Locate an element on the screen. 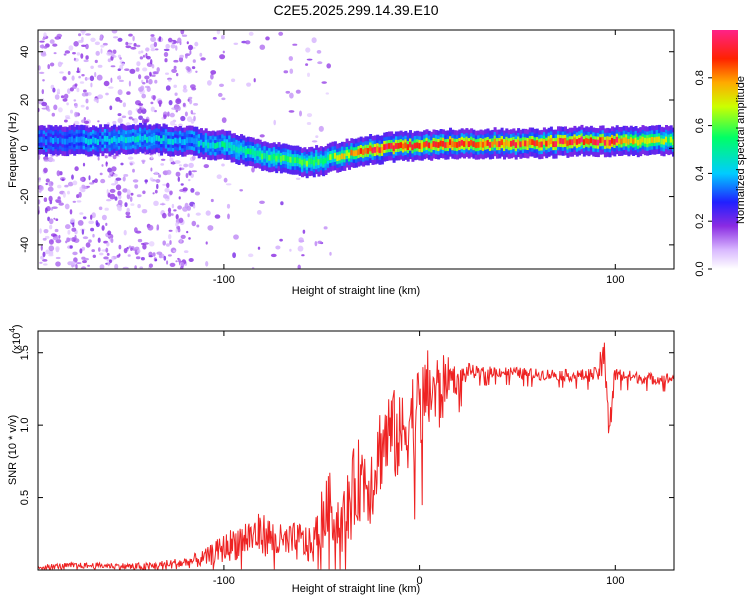  spectrogram-y-tick-label: 0 is located at coordinates (25, 148).